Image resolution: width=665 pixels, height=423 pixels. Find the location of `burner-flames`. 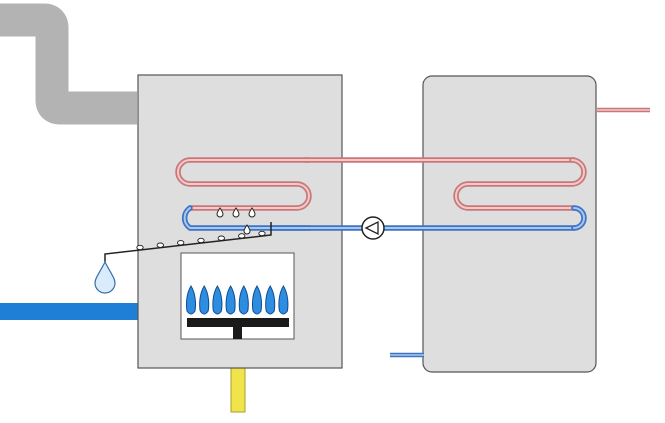

burner-flames is located at coordinates (237, 300).